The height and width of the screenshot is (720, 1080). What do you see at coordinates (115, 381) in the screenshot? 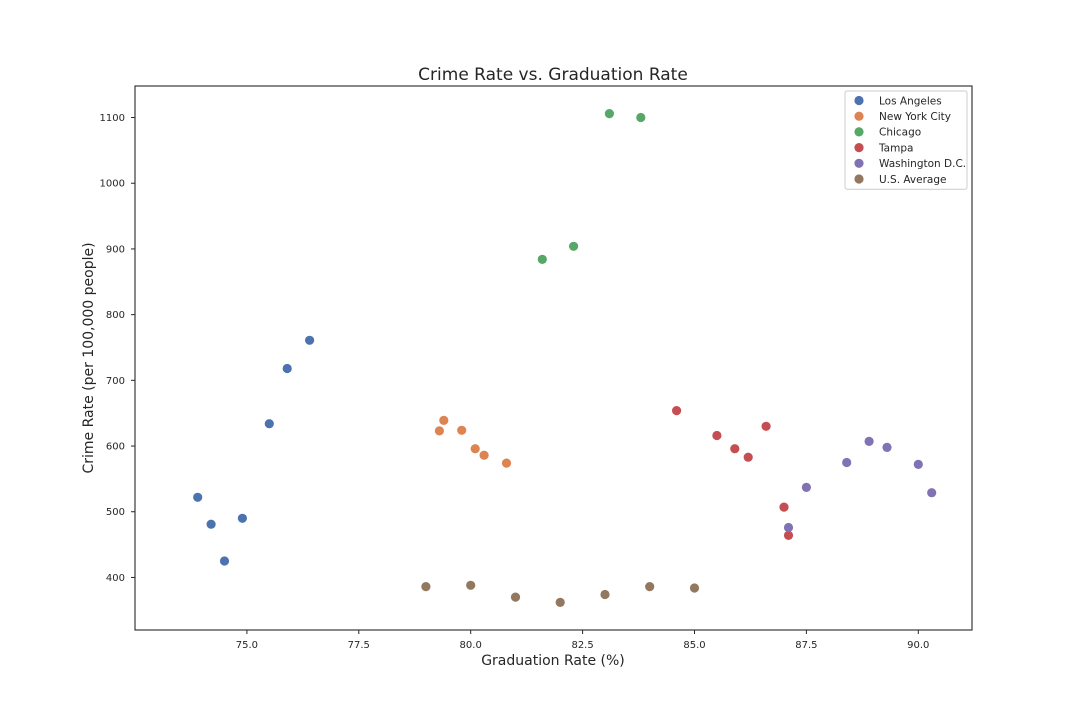
I see `y-tick-label-3: 700` at bounding box center [115, 381].